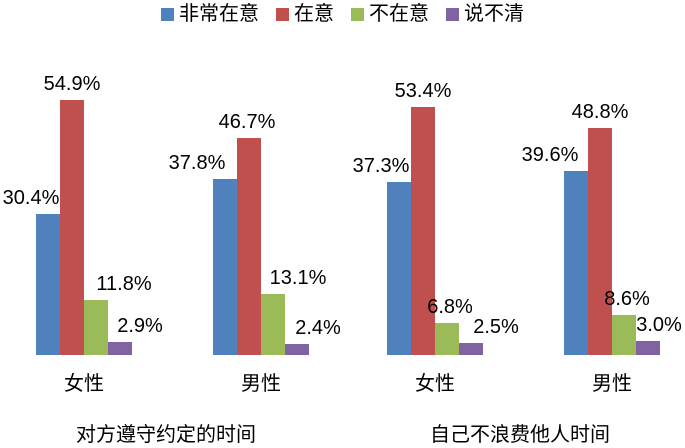 Image resolution: width=685 pixels, height=448 pixels. What do you see at coordinates (496, 327) in the screenshot?
I see `bar-value-label: 2.5%` at bounding box center [496, 327].